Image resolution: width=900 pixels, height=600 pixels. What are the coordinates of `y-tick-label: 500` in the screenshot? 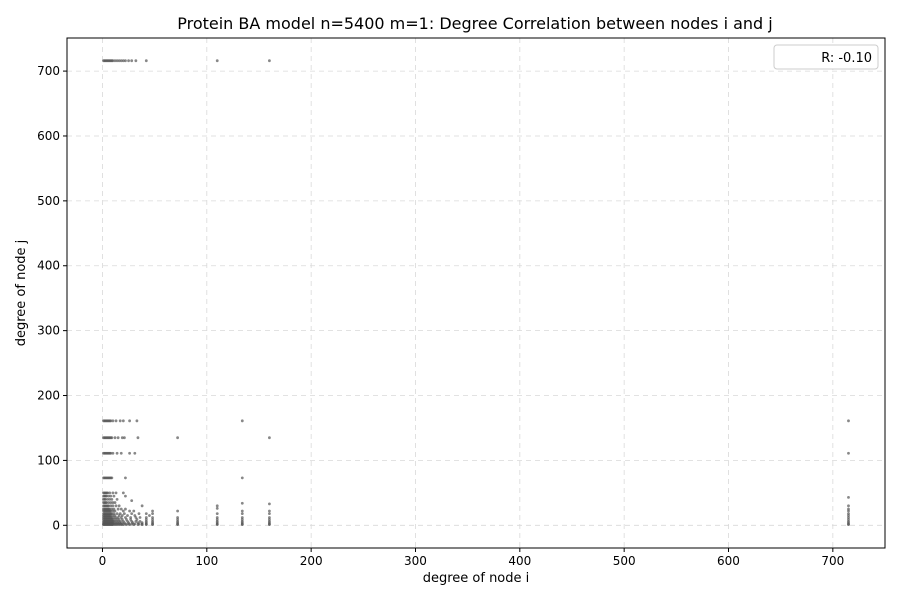 It's located at (48, 201).